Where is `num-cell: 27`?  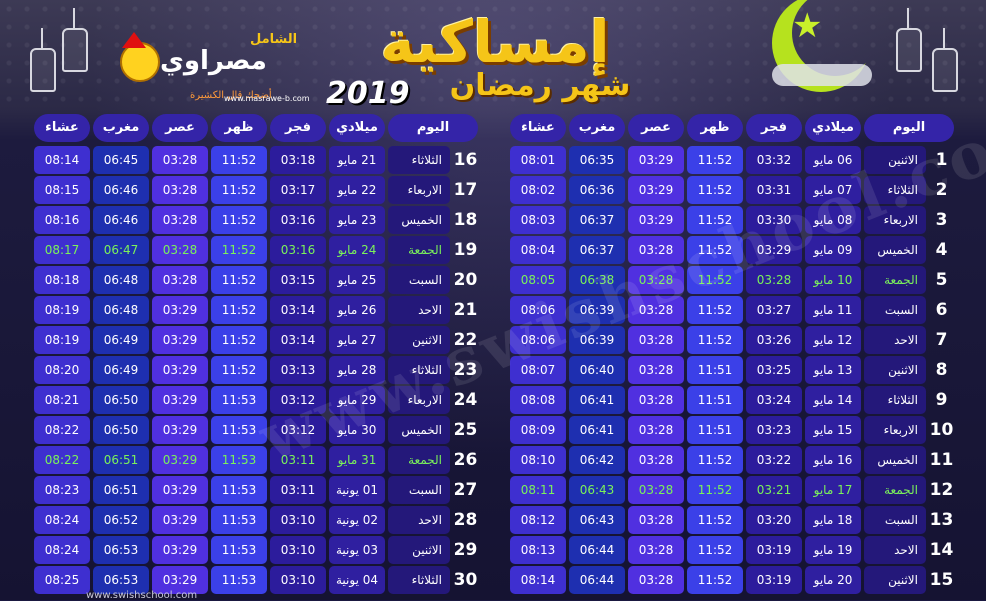
num-cell: 27 is located at coordinates (465, 490).